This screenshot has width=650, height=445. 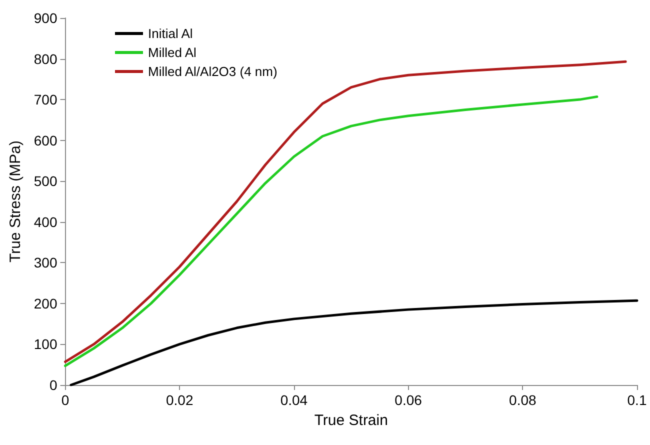 What do you see at coordinates (46, 181) in the screenshot?
I see `y-tick-label: 500` at bounding box center [46, 181].